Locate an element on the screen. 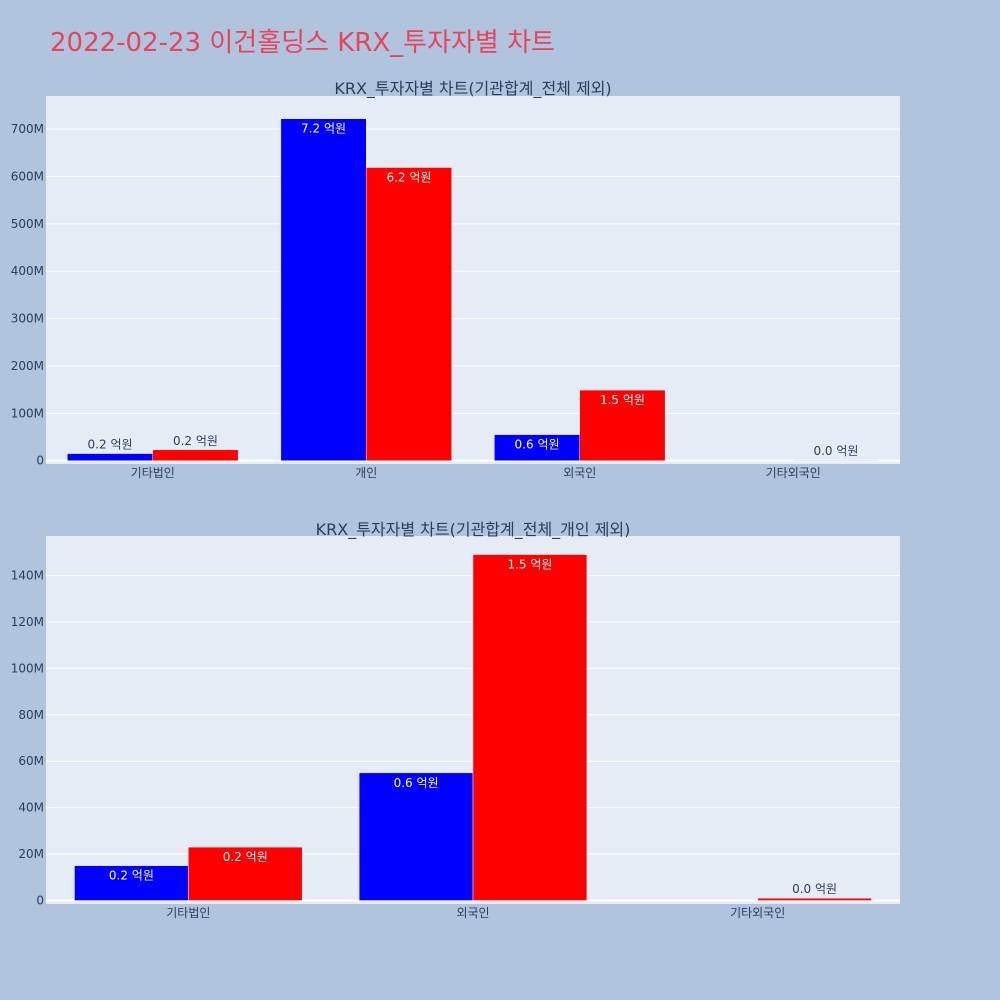  y-tick-label: 500M is located at coordinates (27, 224).